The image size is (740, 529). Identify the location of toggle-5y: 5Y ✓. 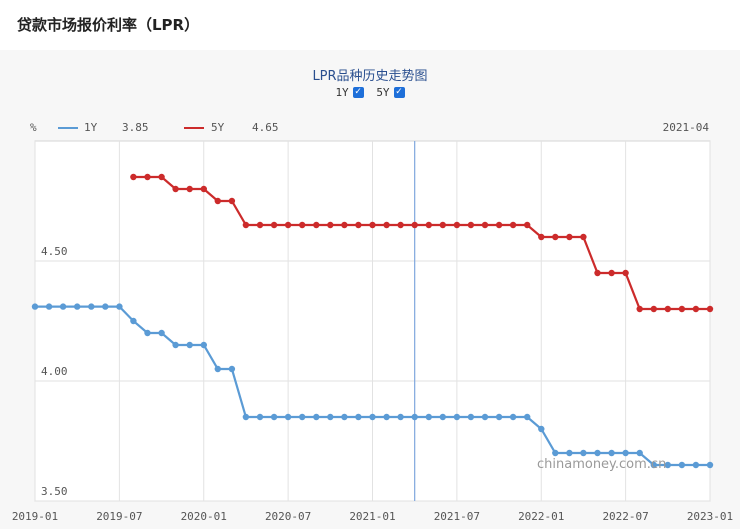
(390, 92).